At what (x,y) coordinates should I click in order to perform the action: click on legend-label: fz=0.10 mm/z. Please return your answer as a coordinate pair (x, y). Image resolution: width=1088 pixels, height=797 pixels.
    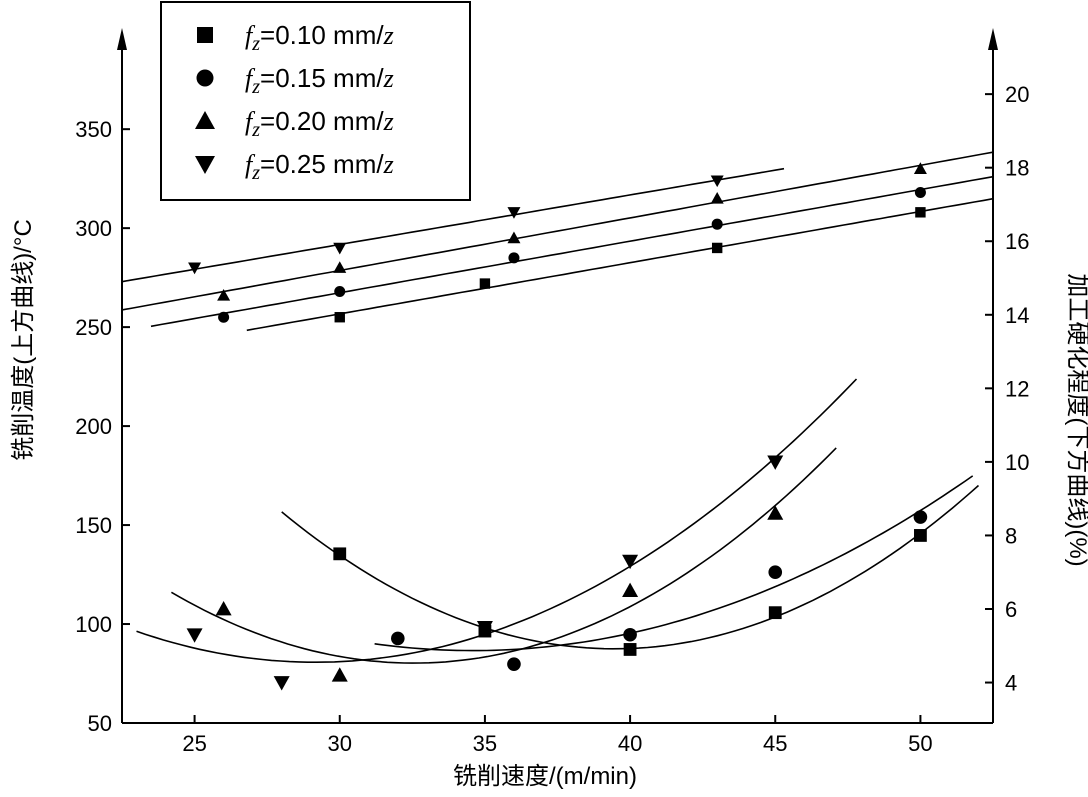
    Looking at the image, I should click on (319, 37).